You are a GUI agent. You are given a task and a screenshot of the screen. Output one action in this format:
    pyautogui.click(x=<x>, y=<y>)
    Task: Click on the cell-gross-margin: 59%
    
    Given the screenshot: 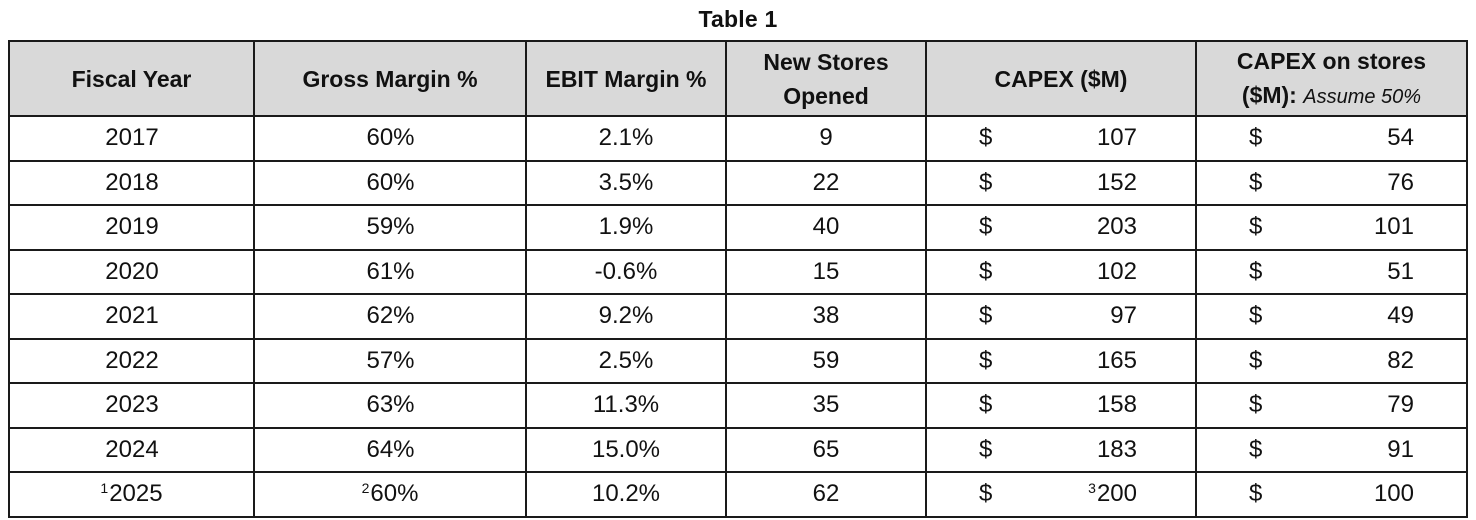 What is the action you would take?
    pyautogui.click(x=390, y=227)
    